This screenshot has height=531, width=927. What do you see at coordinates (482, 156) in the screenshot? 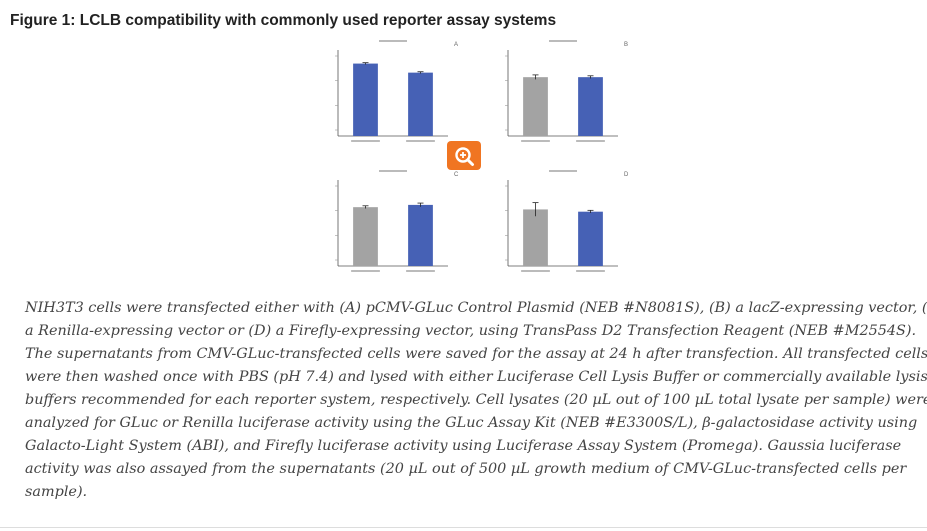
I see `chart-panels: A B C D` at bounding box center [482, 156].